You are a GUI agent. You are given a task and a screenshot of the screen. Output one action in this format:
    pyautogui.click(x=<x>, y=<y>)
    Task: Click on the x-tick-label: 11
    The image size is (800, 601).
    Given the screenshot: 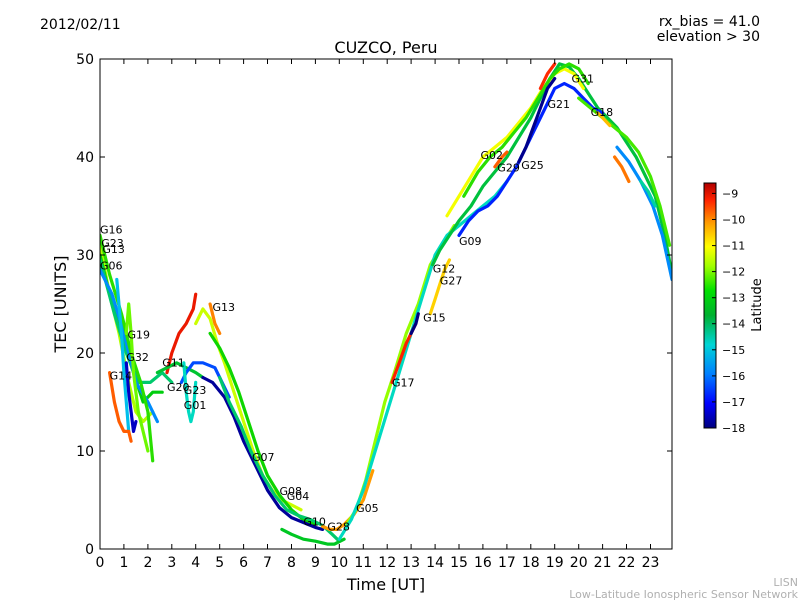 What is the action you would take?
    pyautogui.click(x=363, y=563)
    